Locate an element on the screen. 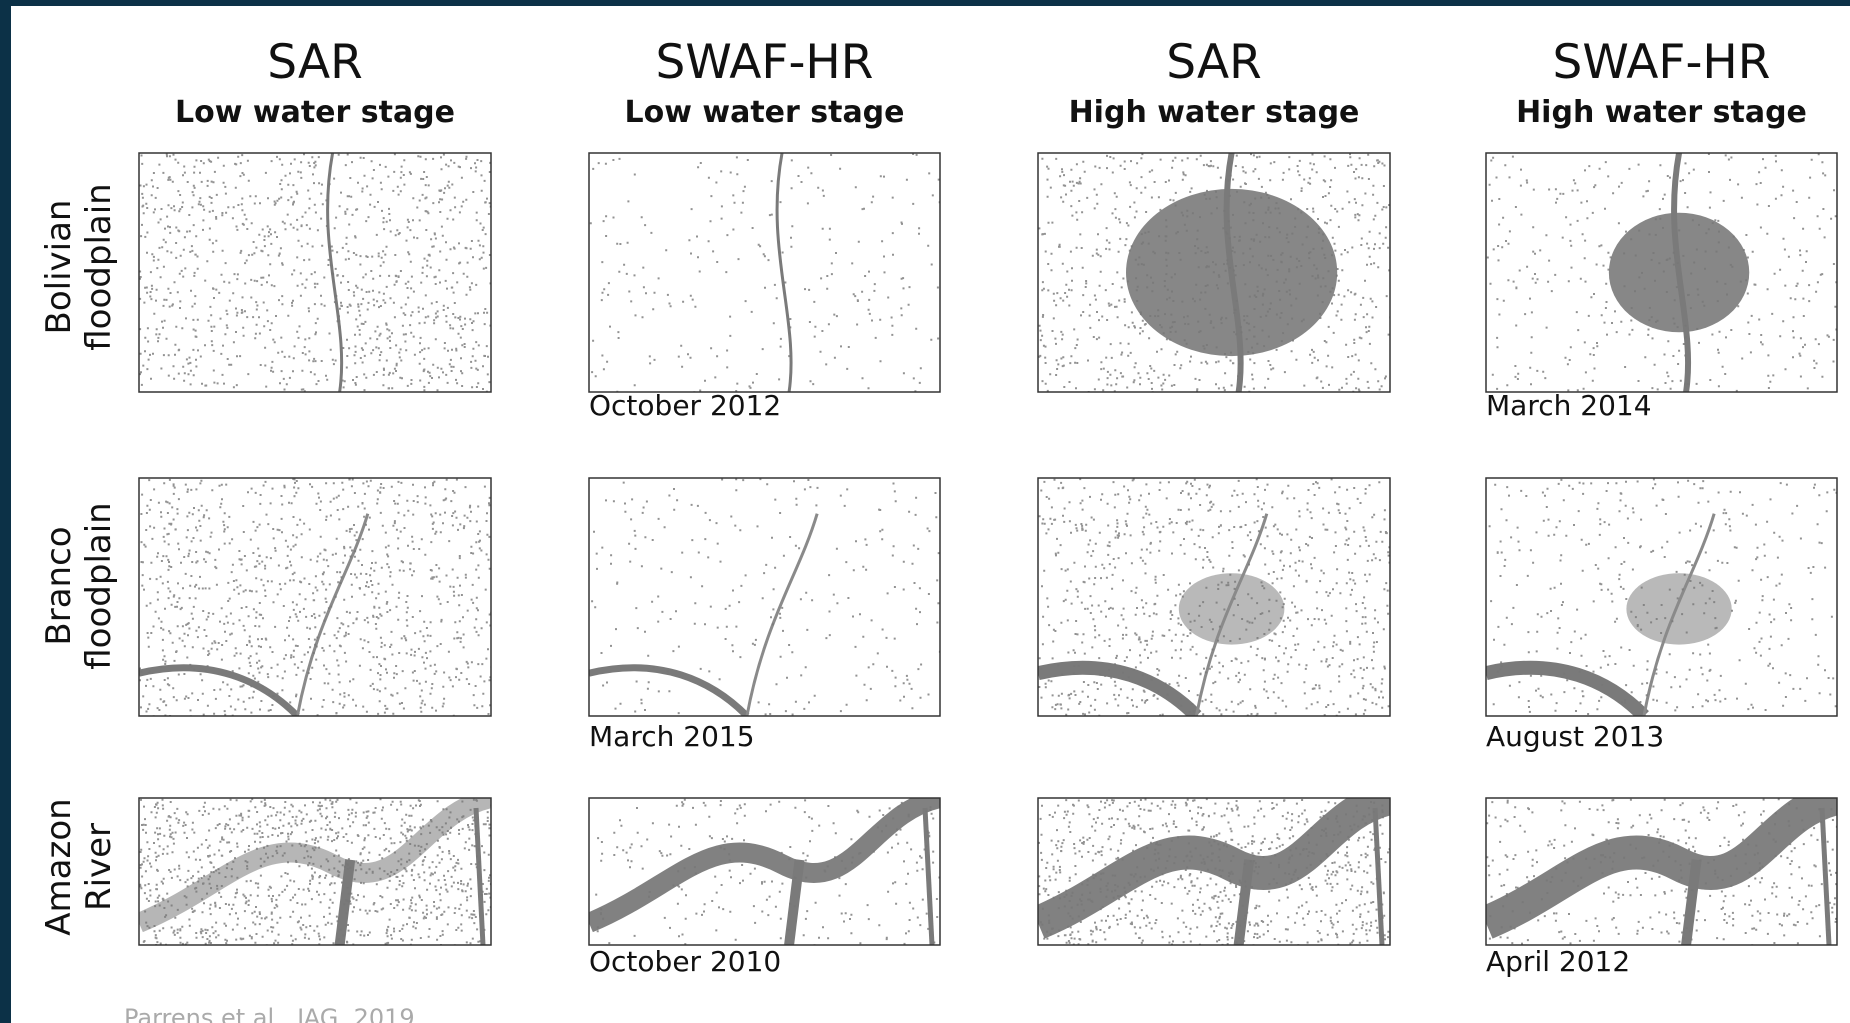 This screenshot has width=1850, height=1023. panel-date: August 2013 is located at coordinates (1575, 736).